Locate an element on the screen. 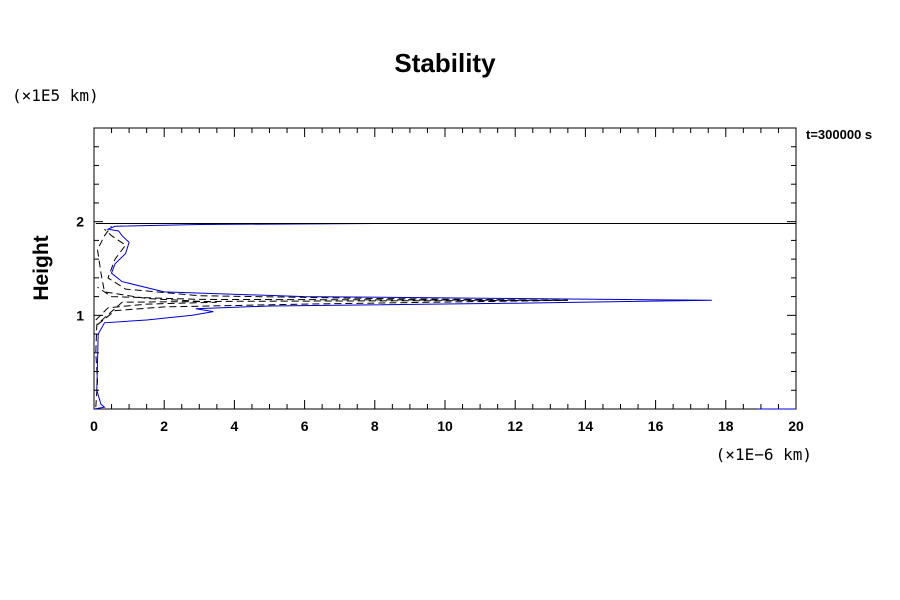 Image resolution: width=900 pixels, height=600 pixels. x-tick-label: 8 is located at coordinates (375, 426).